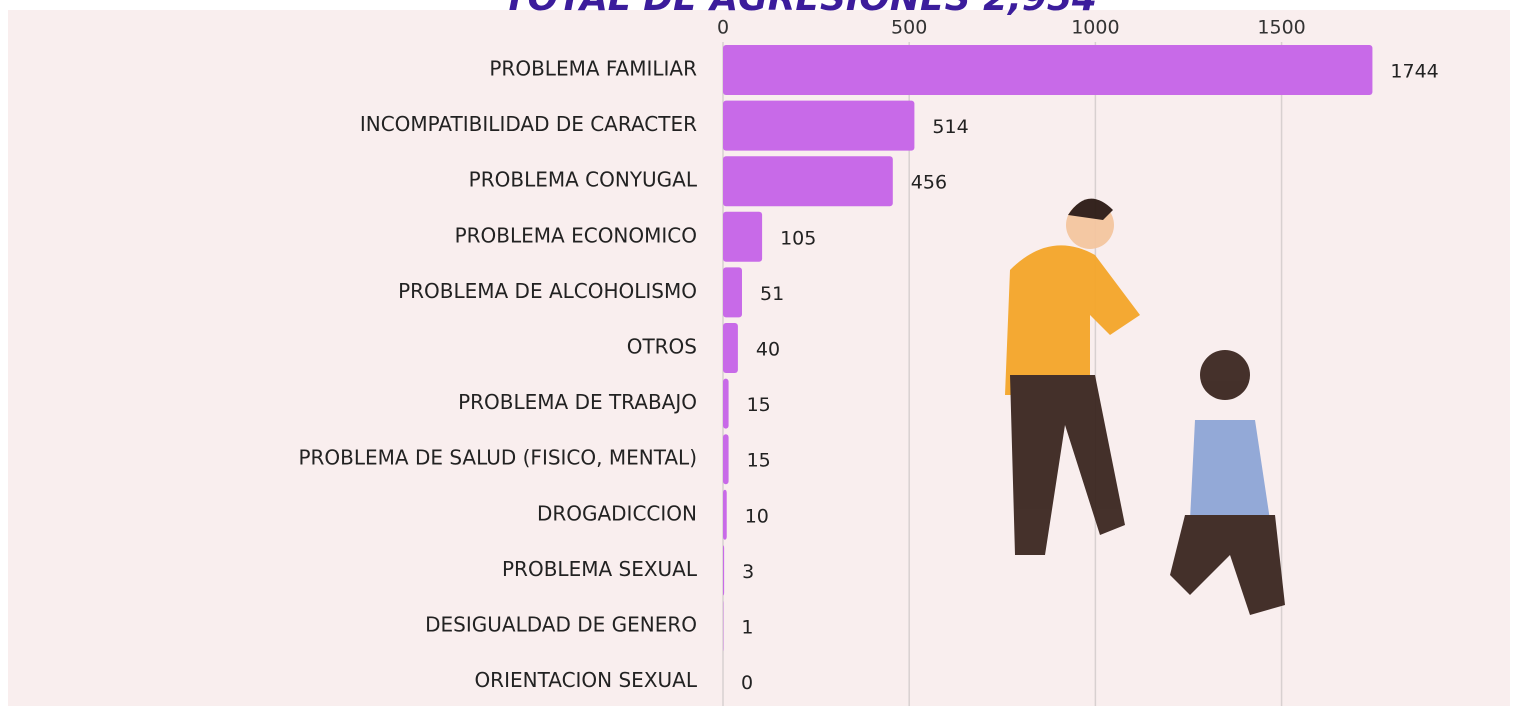 The width and height of the screenshot is (1515, 706). What do you see at coordinates (593, 69) in the screenshot?
I see `y-tick-label: PROBLEMA FAMILIAR` at bounding box center [593, 69].